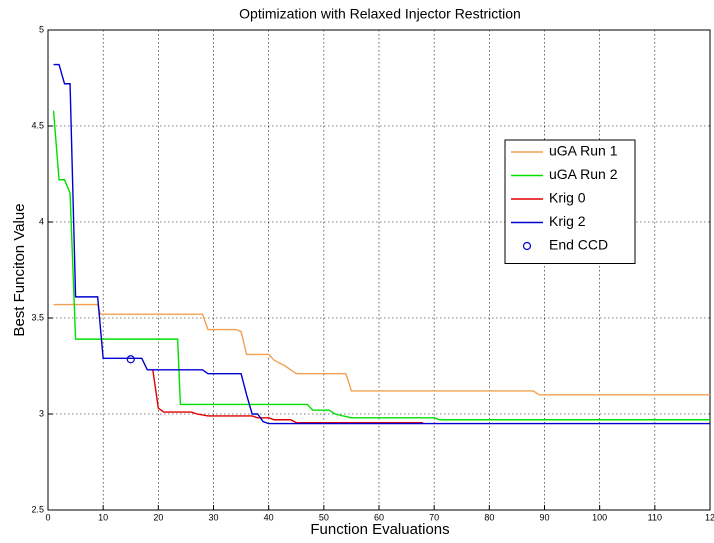 Image resolution: width=714 pixels, height=543 pixels. Describe the element at coordinates (130, 359) in the screenshot. I see `marker` at that location.